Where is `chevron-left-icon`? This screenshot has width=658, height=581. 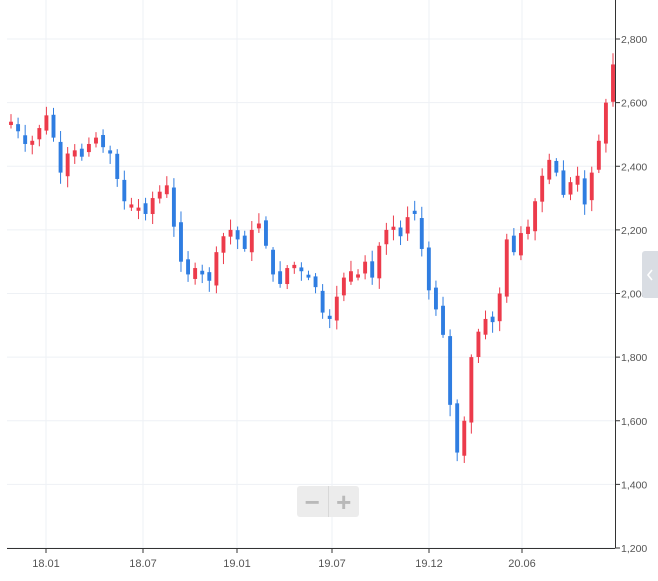
chevron-left-icon is located at coordinates (649, 274).